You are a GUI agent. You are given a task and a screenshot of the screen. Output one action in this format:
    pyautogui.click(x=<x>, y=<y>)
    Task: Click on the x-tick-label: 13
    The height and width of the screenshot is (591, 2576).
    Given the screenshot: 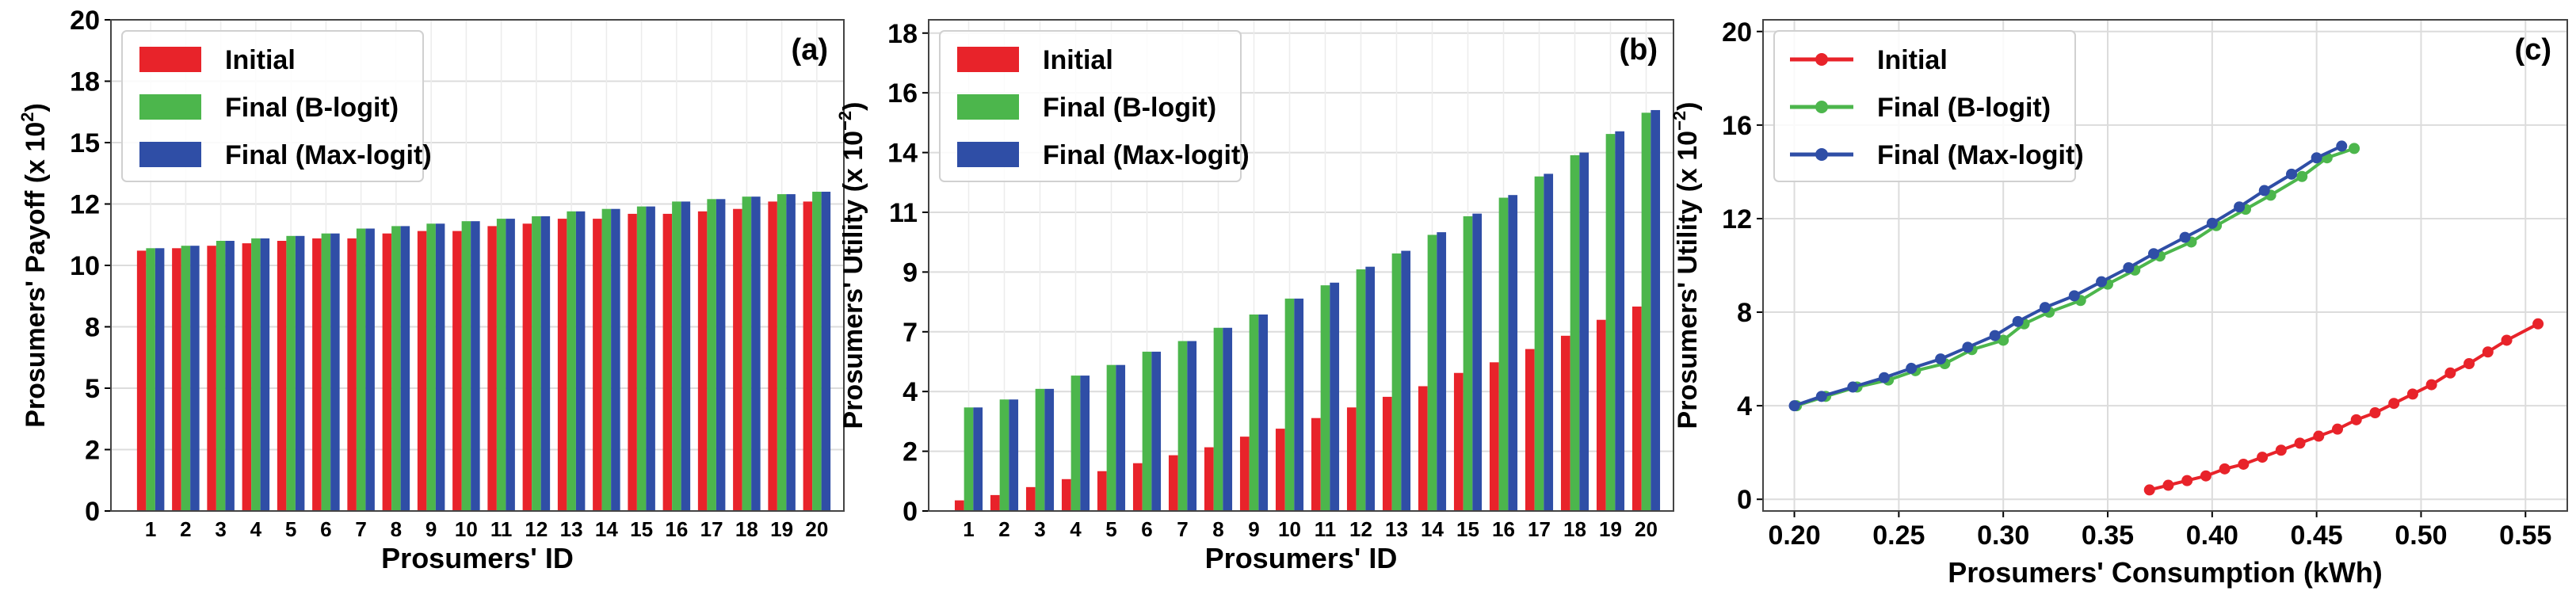 What is the action you would take?
    pyautogui.click(x=1396, y=529)
    